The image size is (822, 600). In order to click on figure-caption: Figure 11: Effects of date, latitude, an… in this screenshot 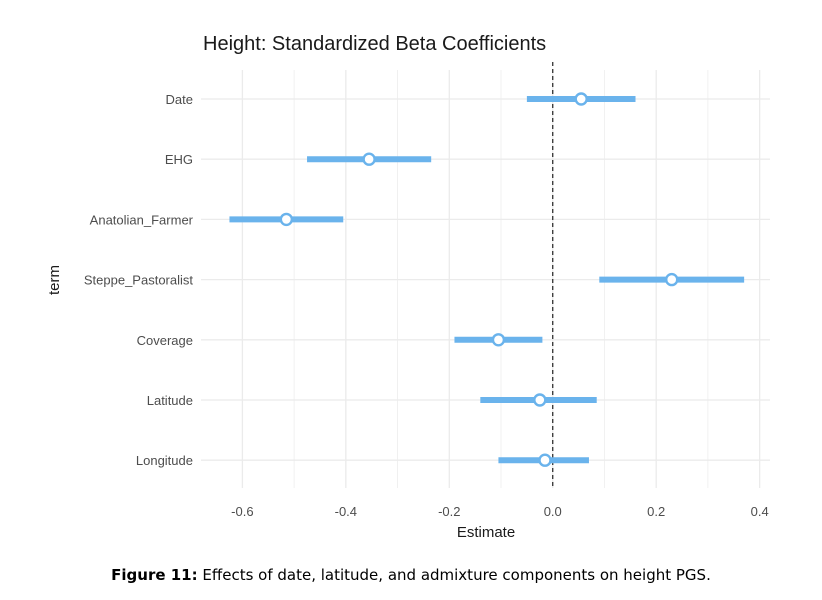, I will do `click(411, 575)`.